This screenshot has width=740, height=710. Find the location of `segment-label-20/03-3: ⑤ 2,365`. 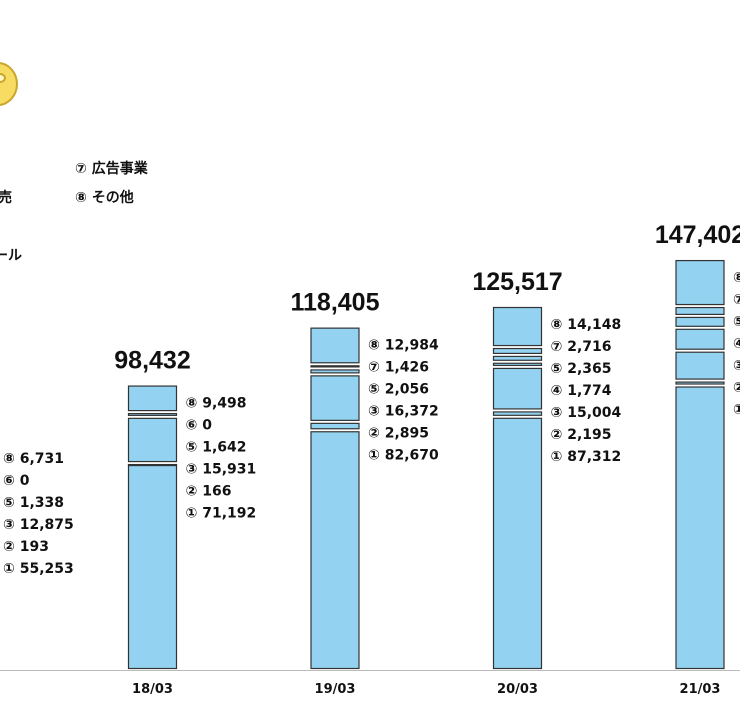

segment-label-20/03-3: ⑤ 2,365 is located at coordinates (581, 369).